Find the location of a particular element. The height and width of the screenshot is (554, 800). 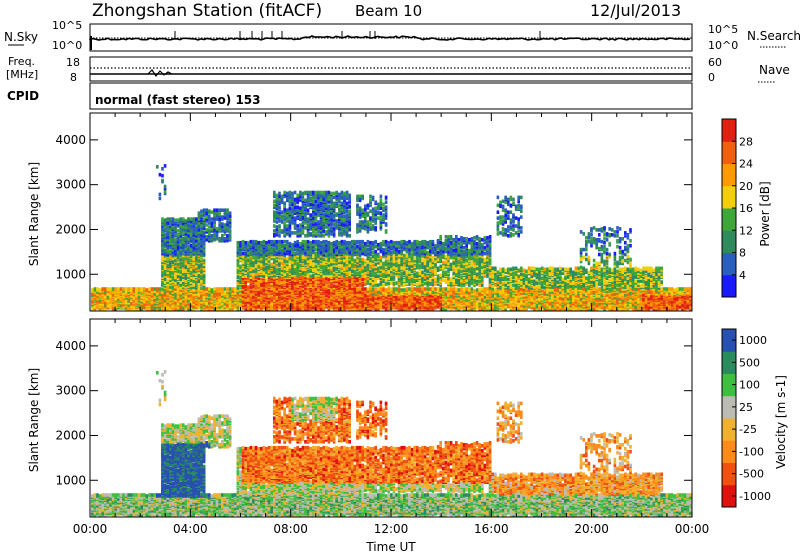

nsky-label: N.Sky is located at coordinates (21, 37).